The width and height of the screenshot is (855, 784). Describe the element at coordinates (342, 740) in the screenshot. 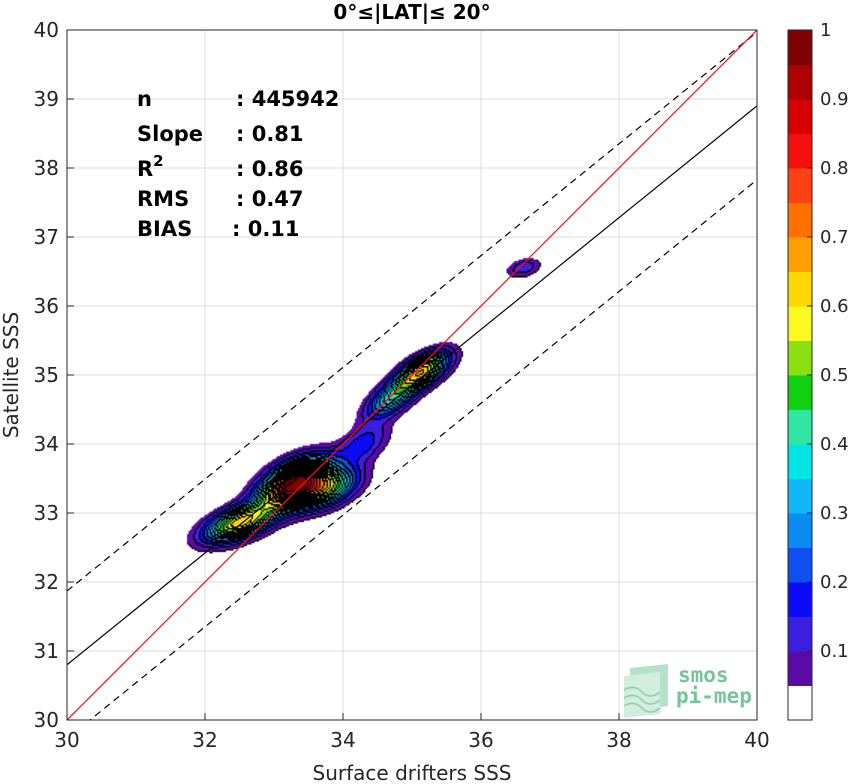

I see `x-tick-label: 34` at that location.